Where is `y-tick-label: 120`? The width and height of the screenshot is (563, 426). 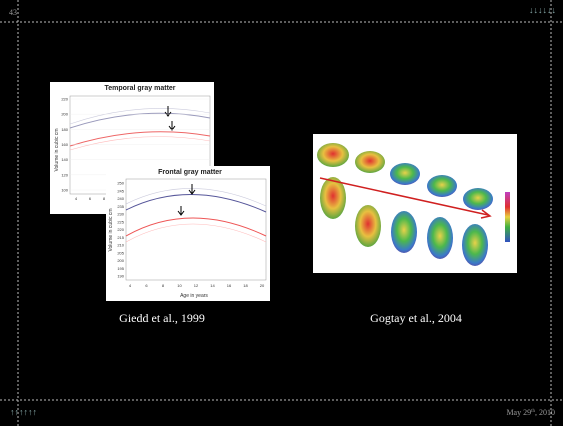
y-tick-label: 120 is located at coordinates (64, 174).